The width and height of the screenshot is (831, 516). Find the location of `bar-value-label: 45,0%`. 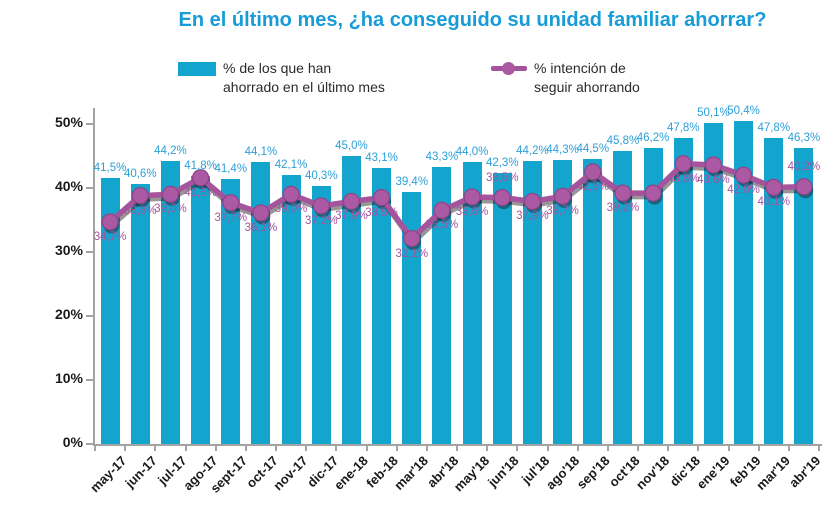

bar-value-label: 45,0% is located at coordinates (351, 146).